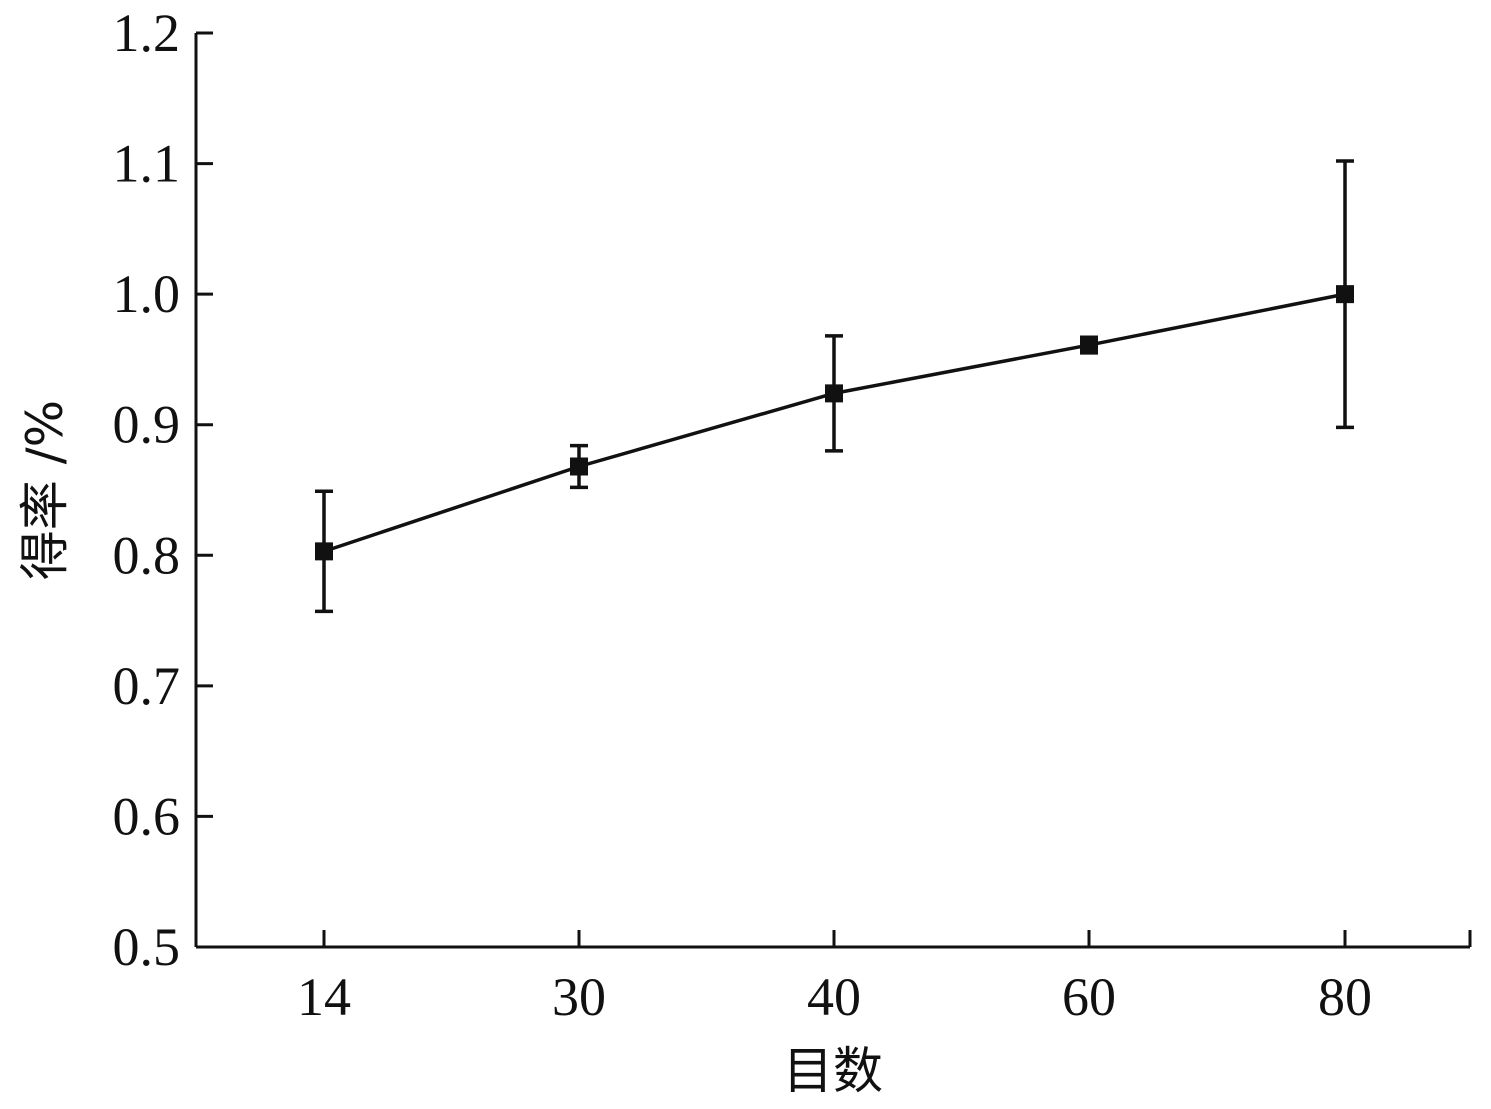  Describe the element at coordinates (834, 997) in the screenshot. I see `x-tick-label: 40` at that location.